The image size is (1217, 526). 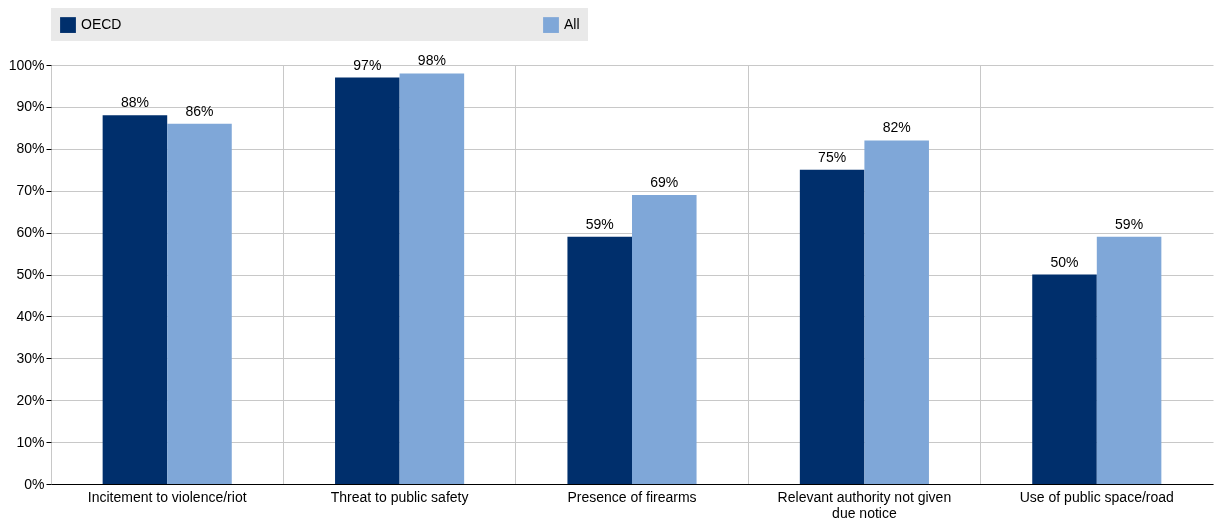 What do you see at coordinates (30, 190) in the screenshot?
I see `y-tick-label: 70%` at bounding box center [30, 190].